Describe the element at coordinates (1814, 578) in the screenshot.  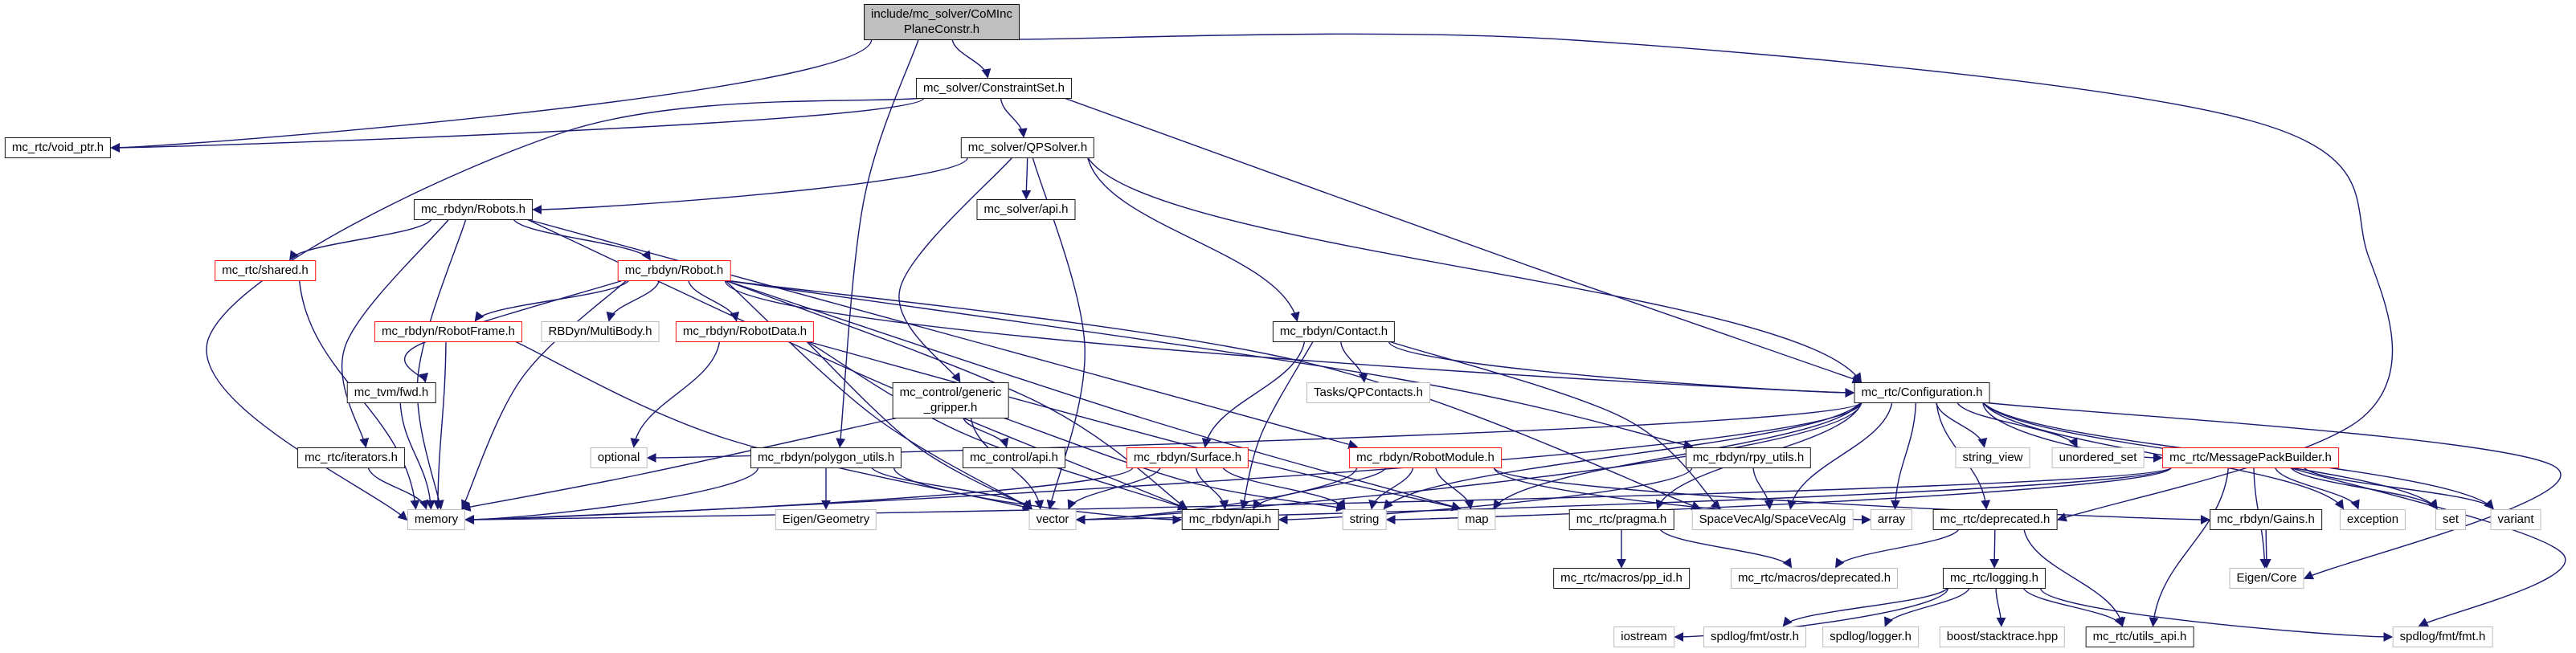
I see `node-label: mc_rtc/macros/deprecated.h` at that location.